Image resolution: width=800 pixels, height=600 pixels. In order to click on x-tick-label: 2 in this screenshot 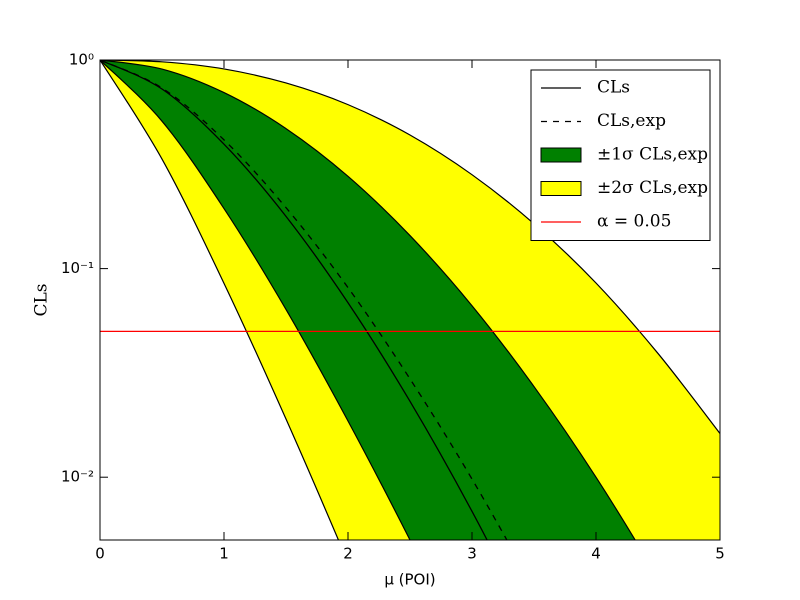, I will do `click(348, 554)`.